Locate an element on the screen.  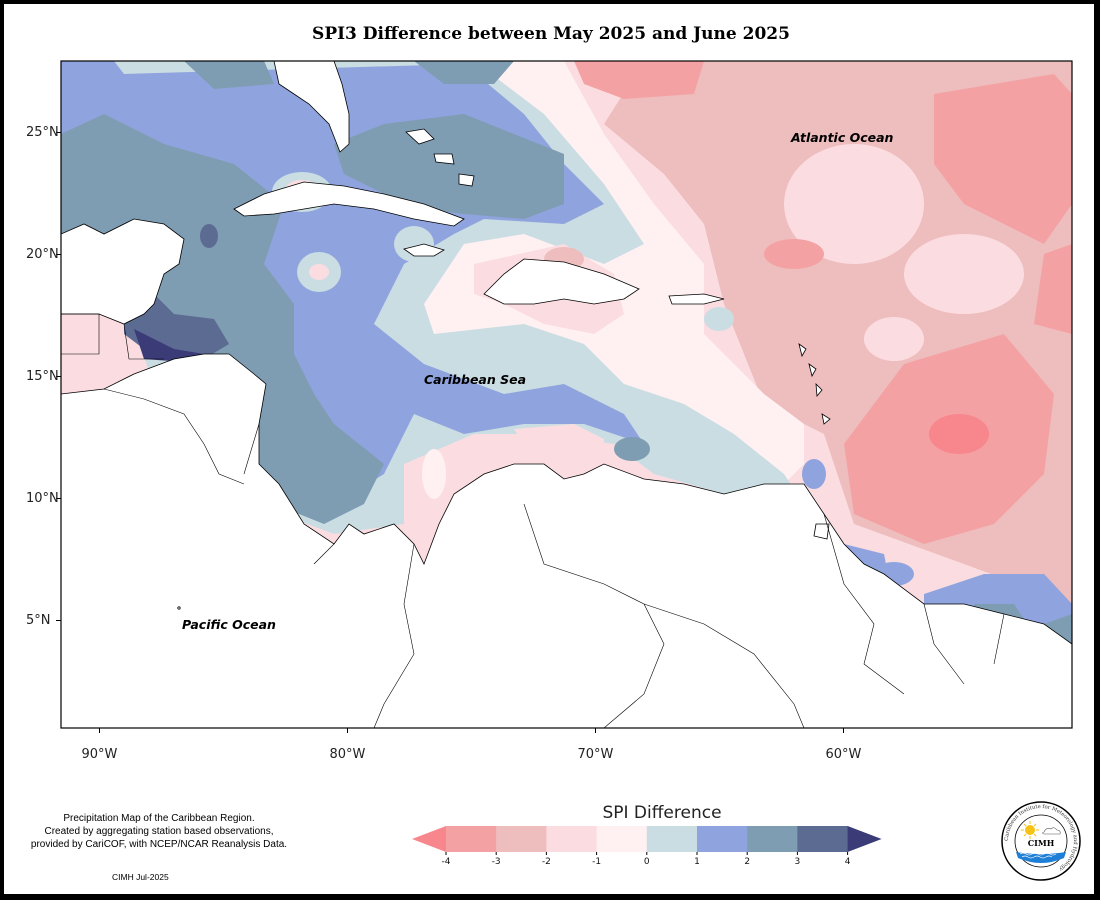
credits-date: CIMH Jul-2025 is located at coordinates (140, 877).